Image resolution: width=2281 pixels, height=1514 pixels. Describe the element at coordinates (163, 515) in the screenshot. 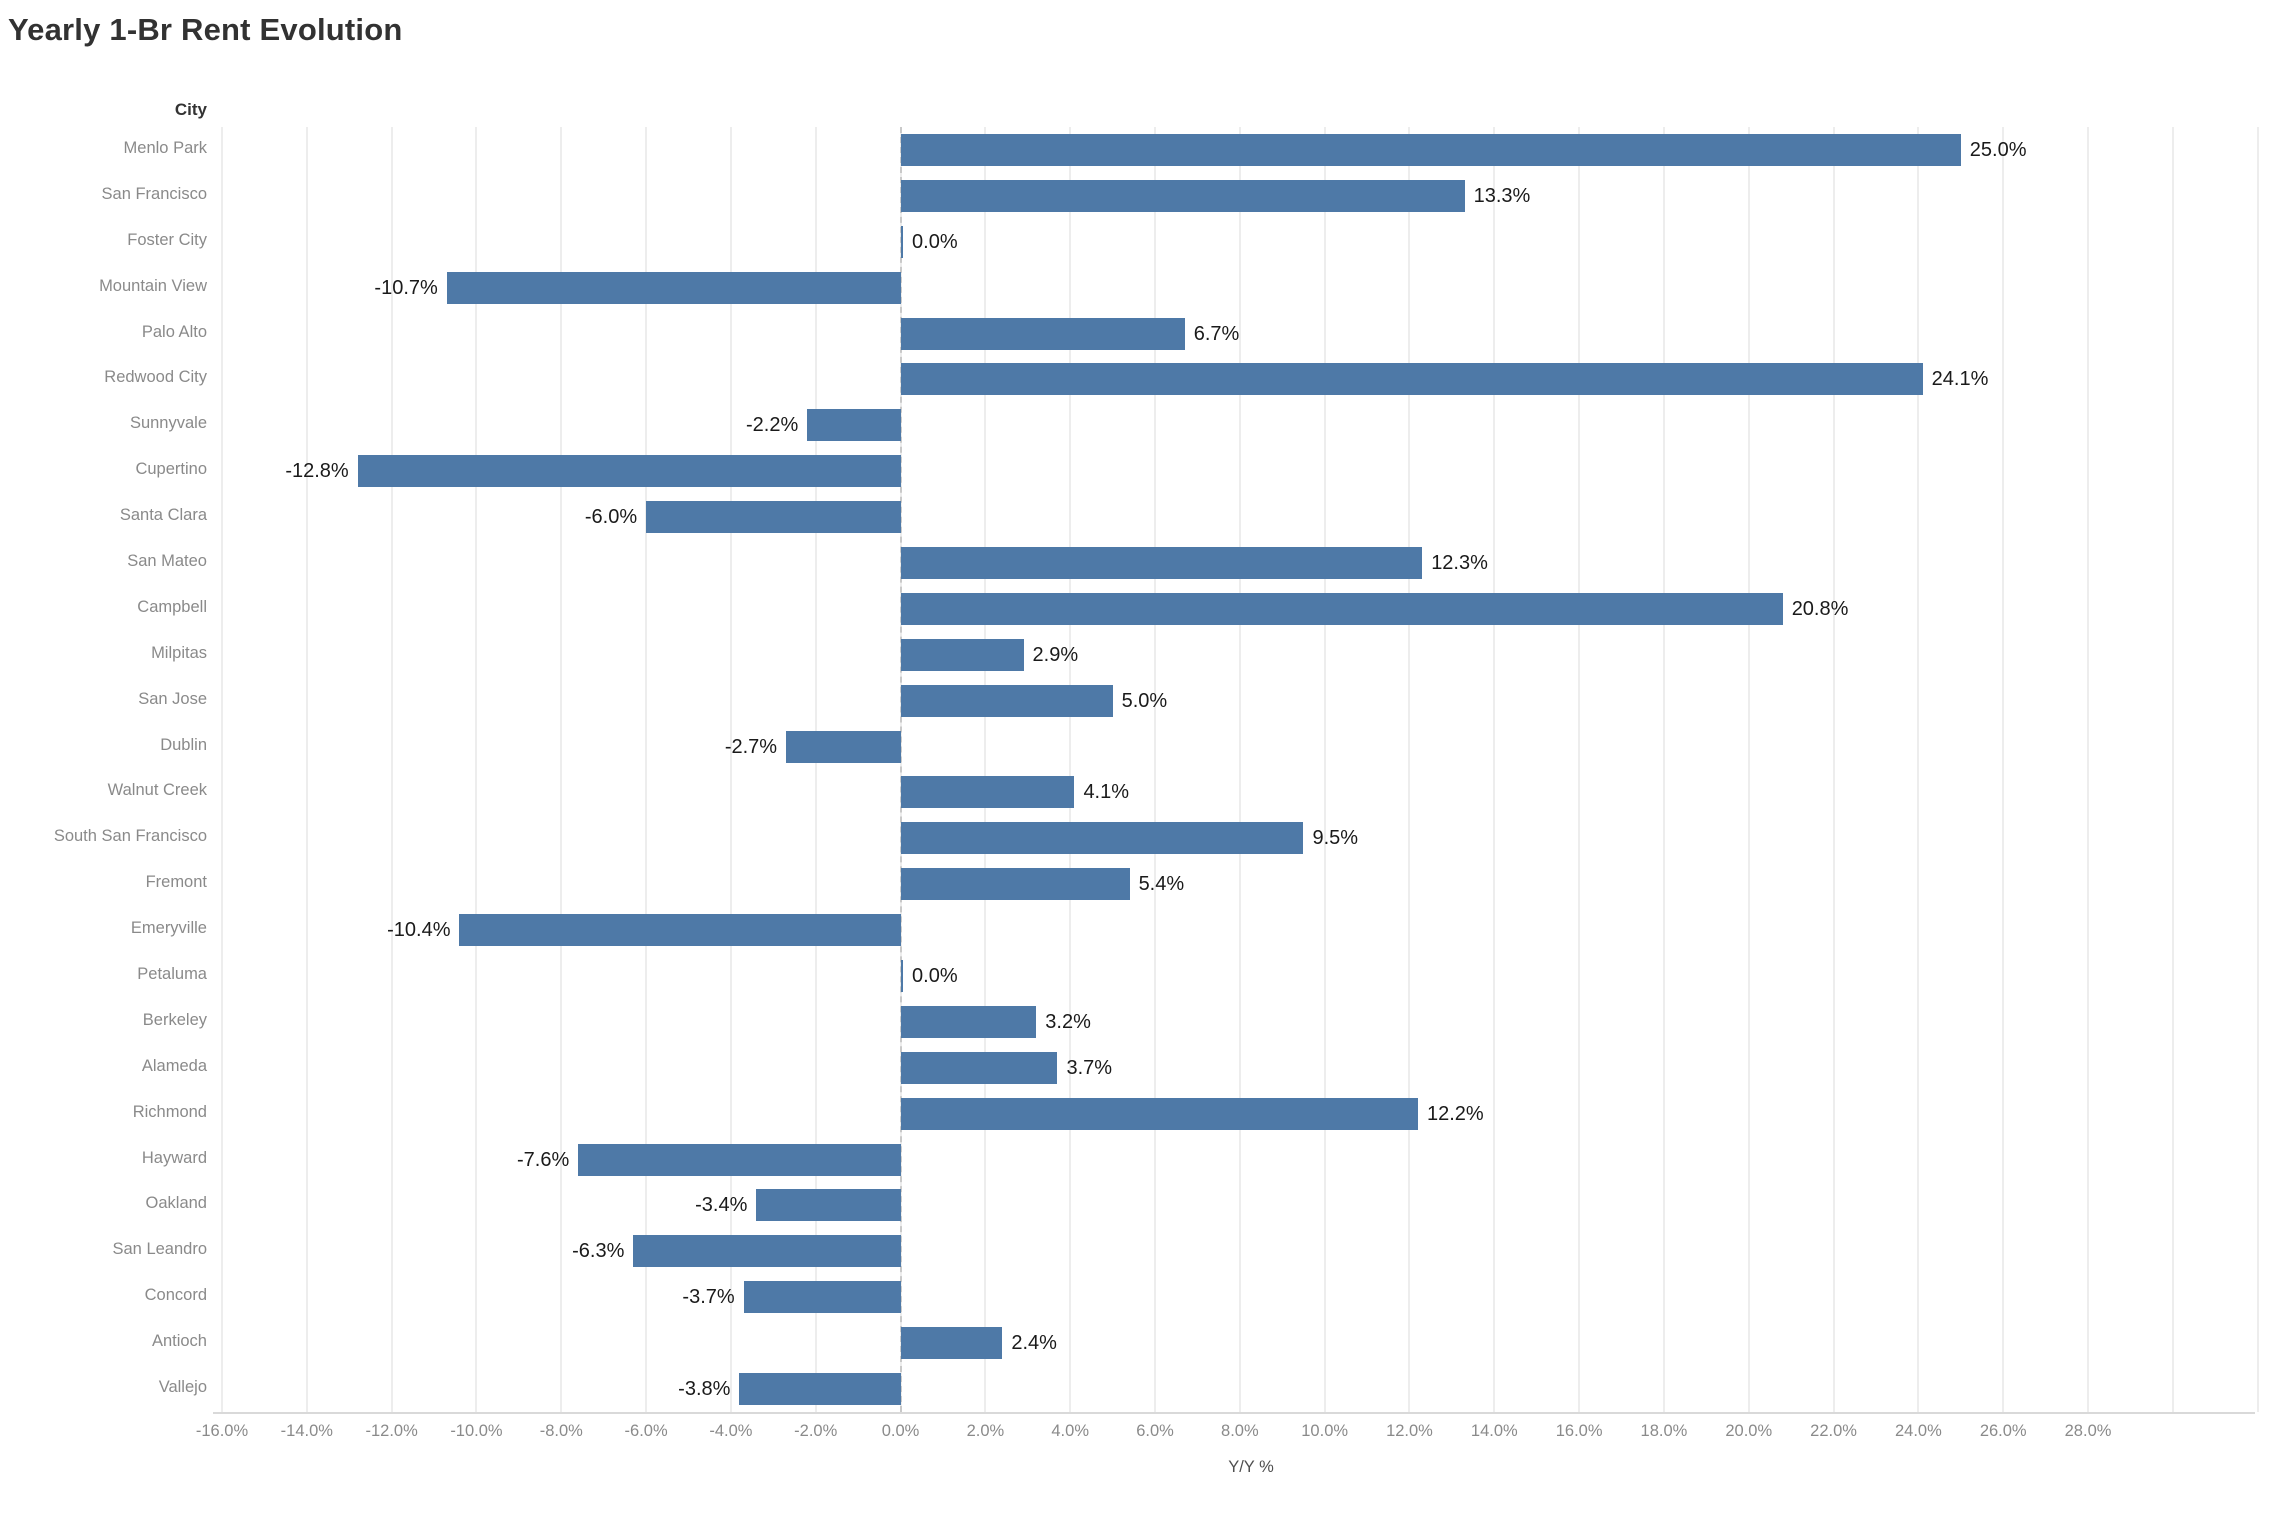

I see `category-label: Santa Clara` at that location.